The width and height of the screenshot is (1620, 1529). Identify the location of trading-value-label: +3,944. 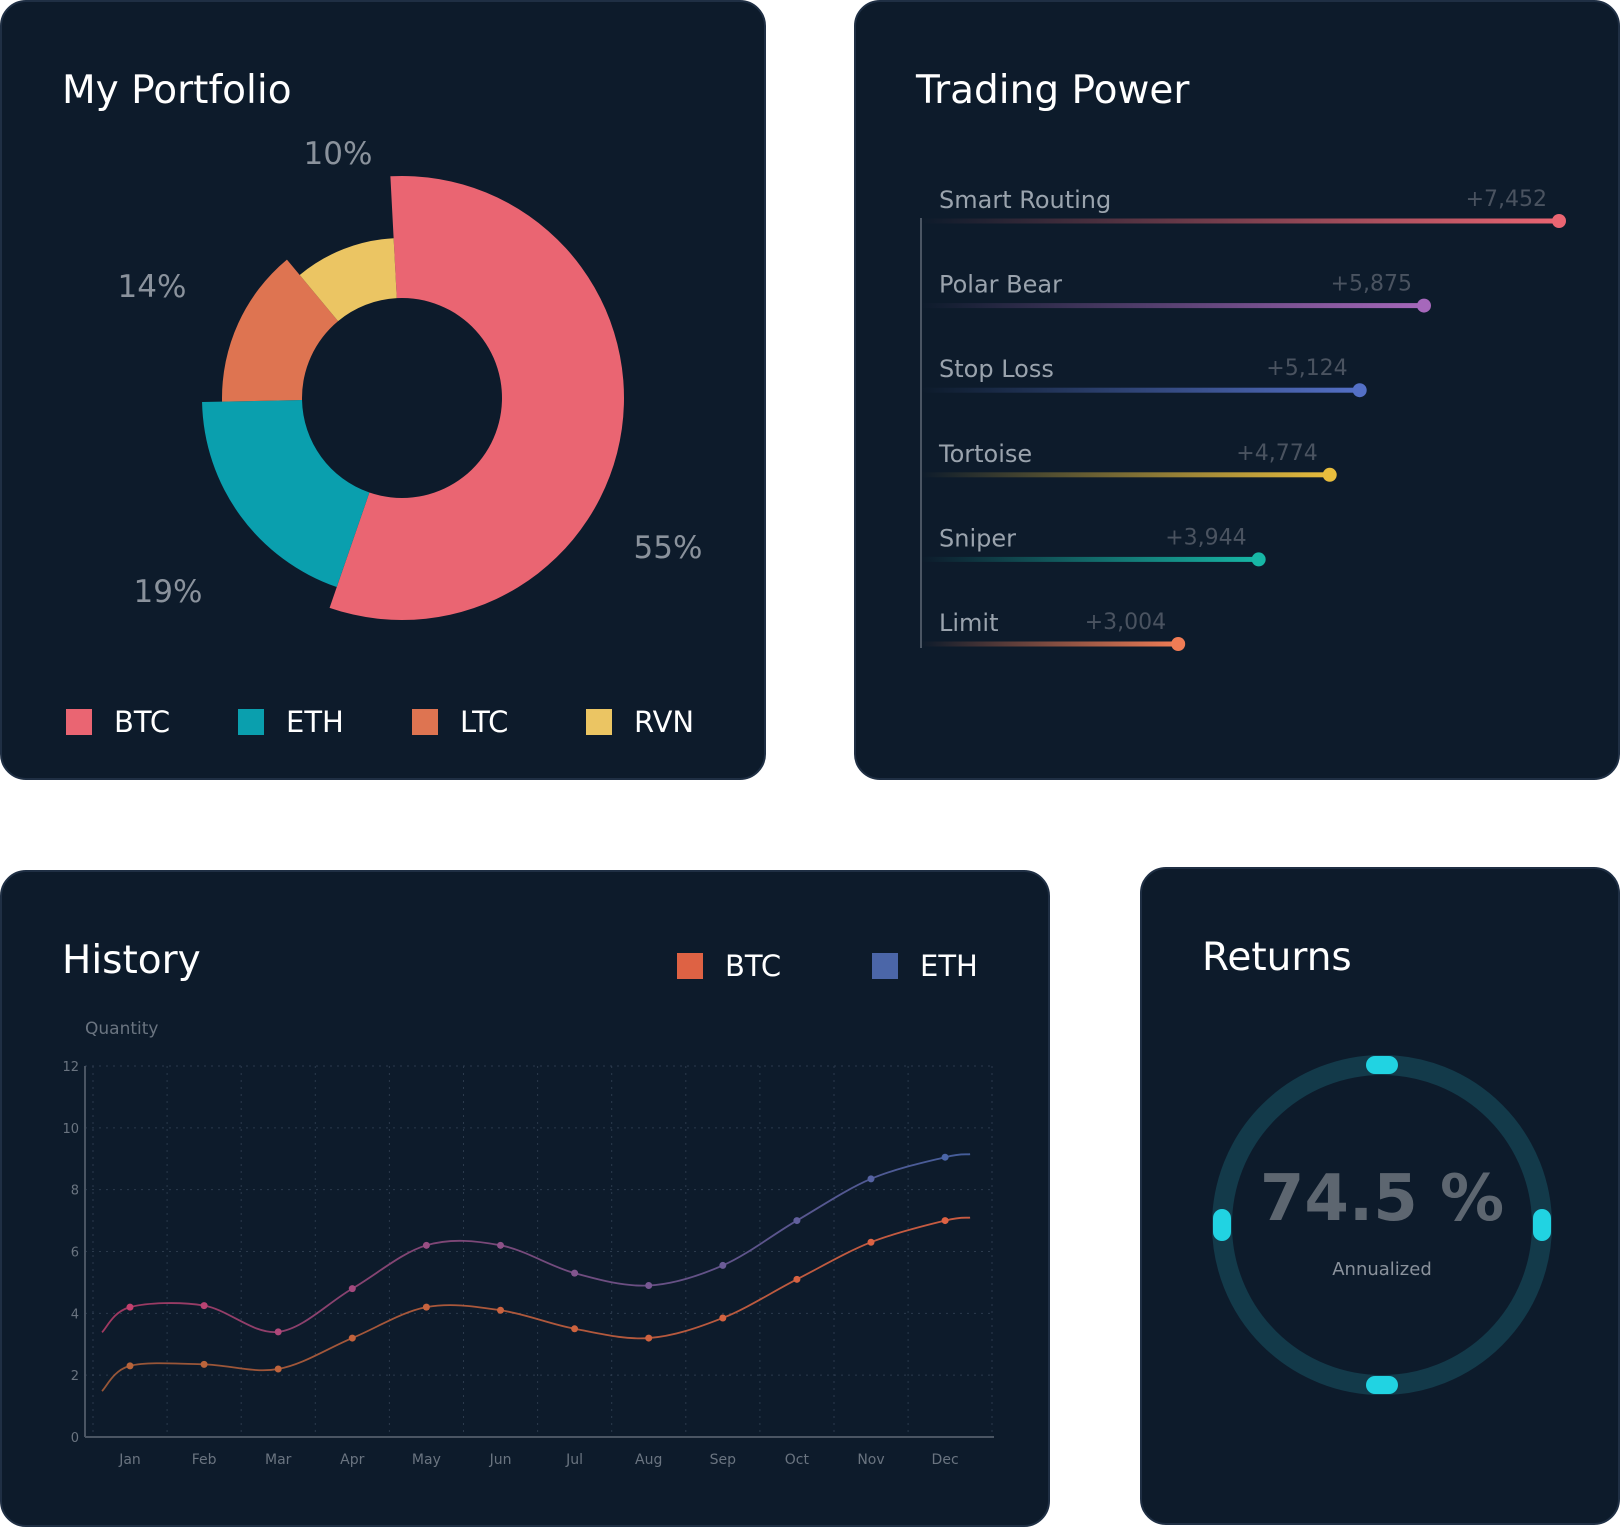
(1205, 537).